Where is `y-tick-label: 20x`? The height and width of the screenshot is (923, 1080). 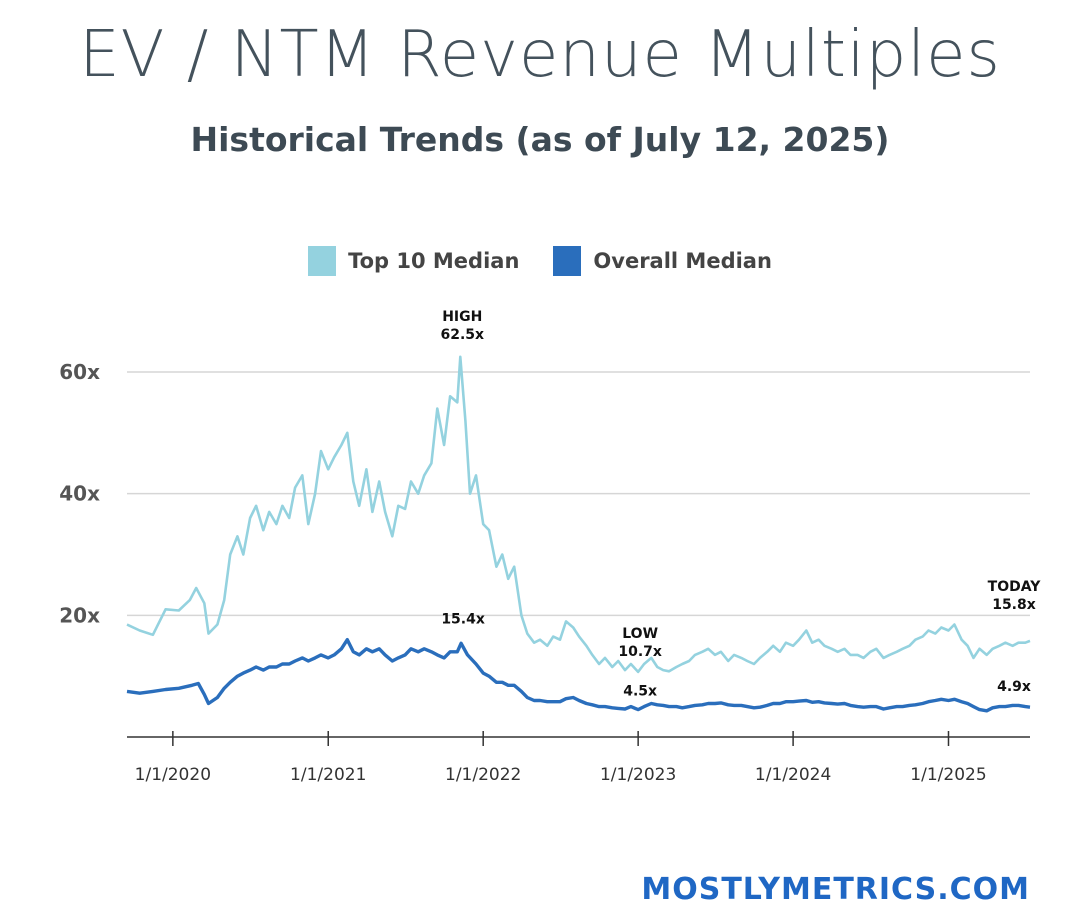
y-tick-label: 20x is located at coordinates (79, 615).